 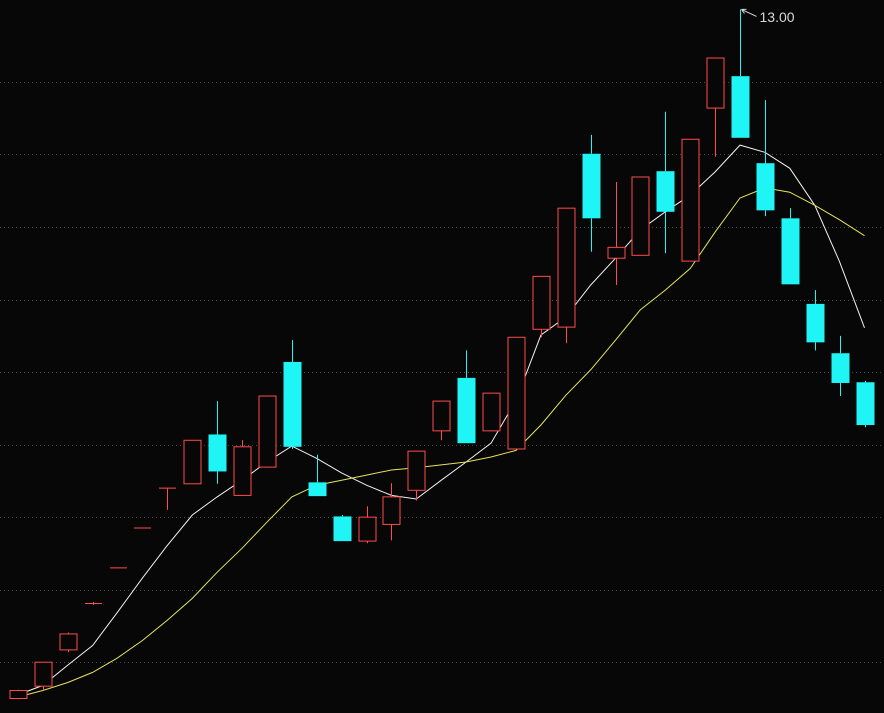 I want to click on annotations: 13.00, so click(x=768, y=16).